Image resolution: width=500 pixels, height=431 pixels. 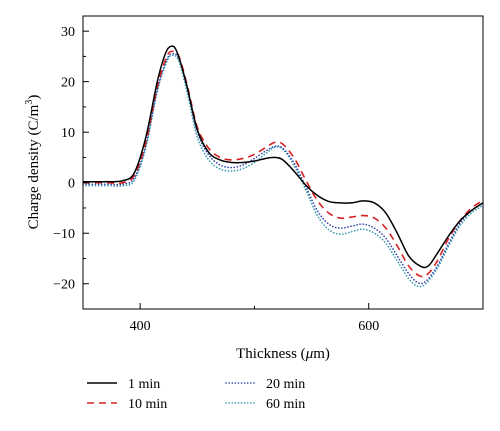 I want to click on y-tick-label: 10, so click(x=68, y=133).